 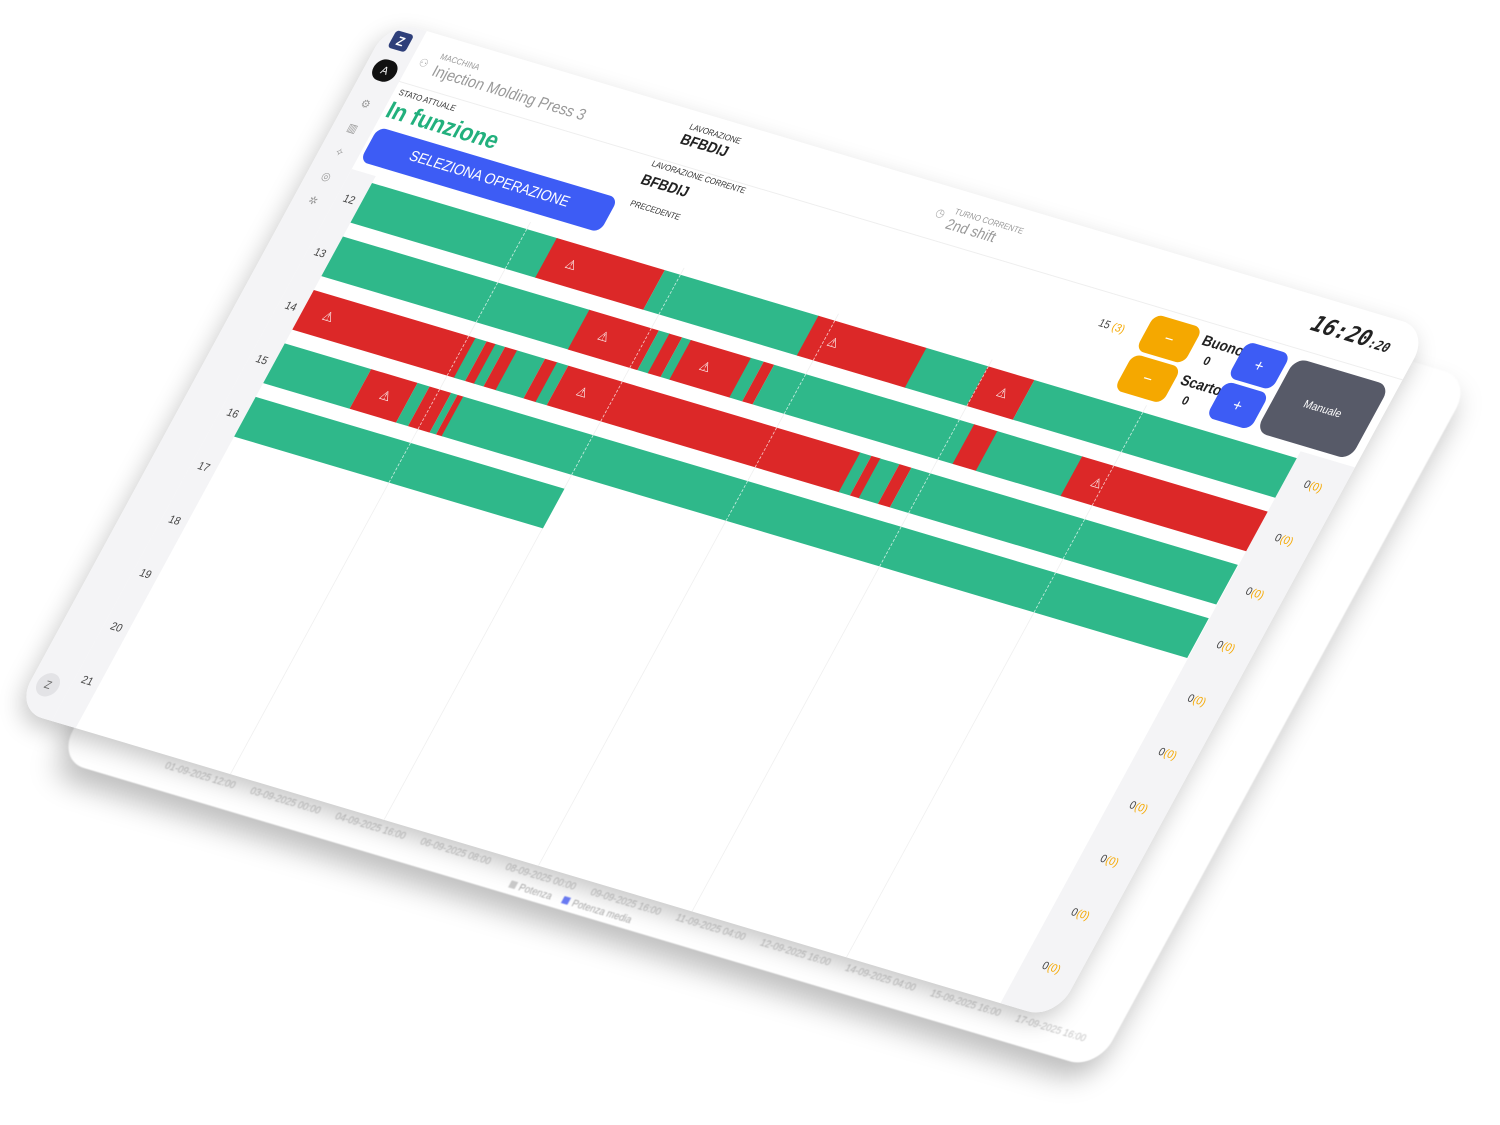 What do you see at coordinates (204, 467) in the screenshot?
I see `hour-label: 17` at bounding box center [204, 467].